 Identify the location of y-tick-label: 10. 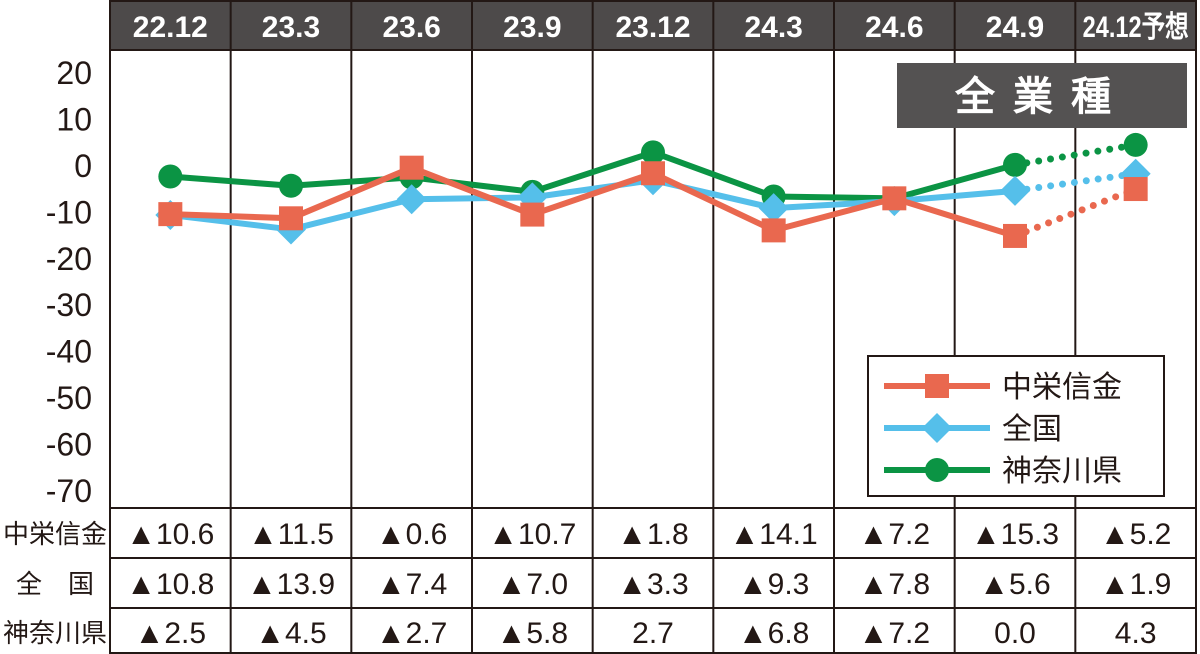
(74, 119).